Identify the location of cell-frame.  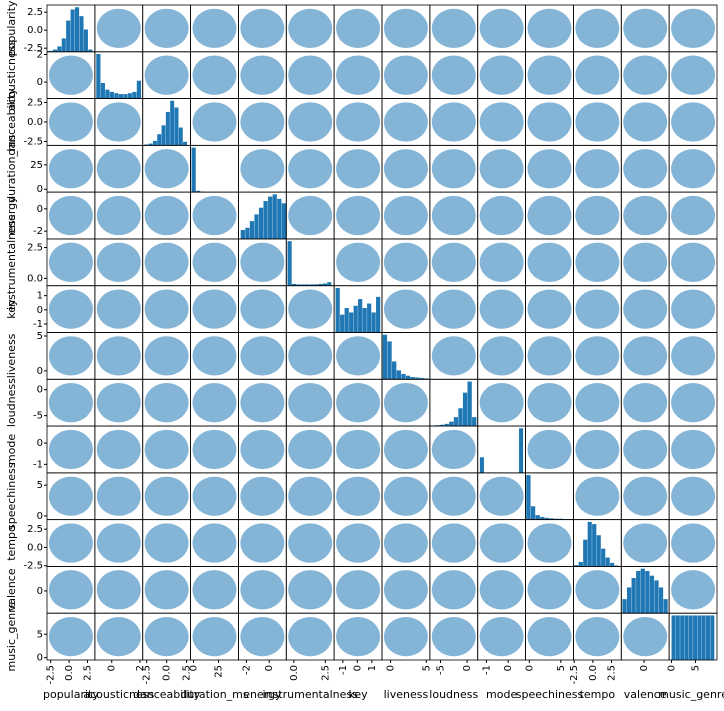
(310, 262).